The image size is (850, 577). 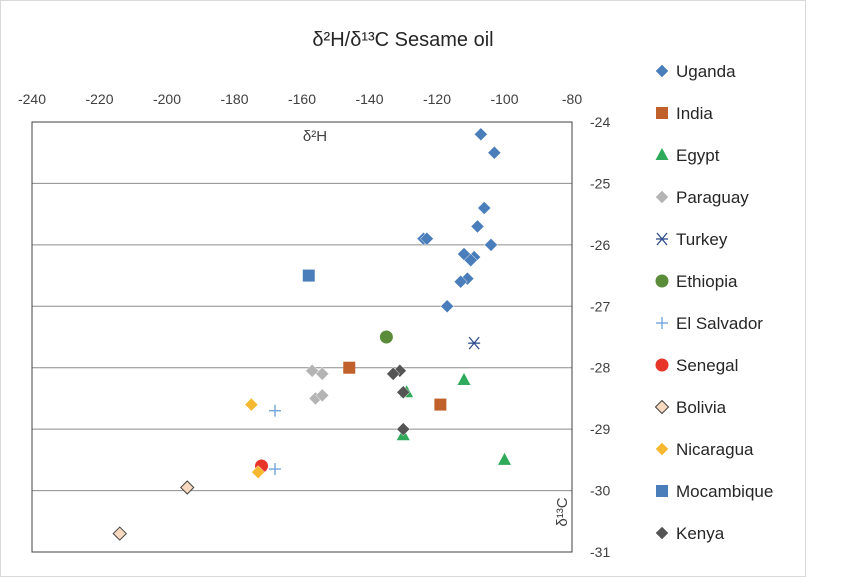 I want to click on x-axis-label: δ²H, so click(x=315, y=136).